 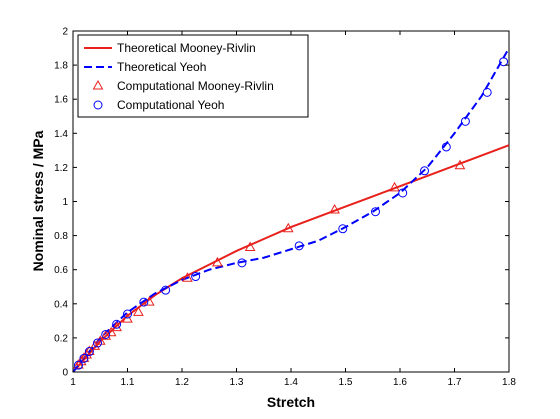 What do you see at coordinates (61, 304) in the screenshot?
I see `y-tick-label: 0.4` at bounding box center [61, 304].